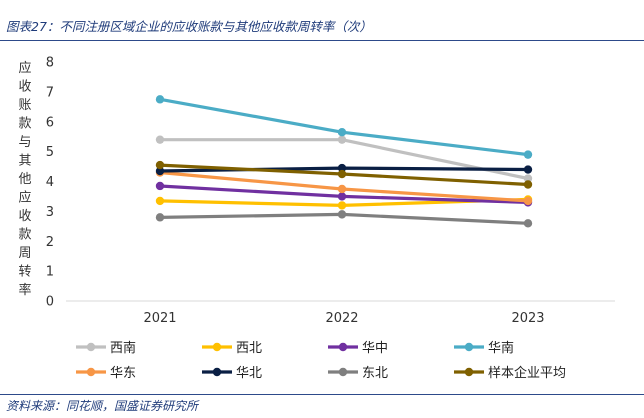 This screenshot has height=418, width=644. I want to click on series-line, so click(344, 127).